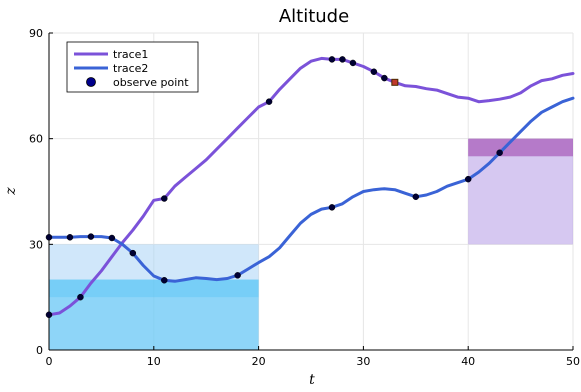 Image resolution: width=581 pixels, height=392 pixels. I want to click on highlight-square-marker, so click(395, 82).